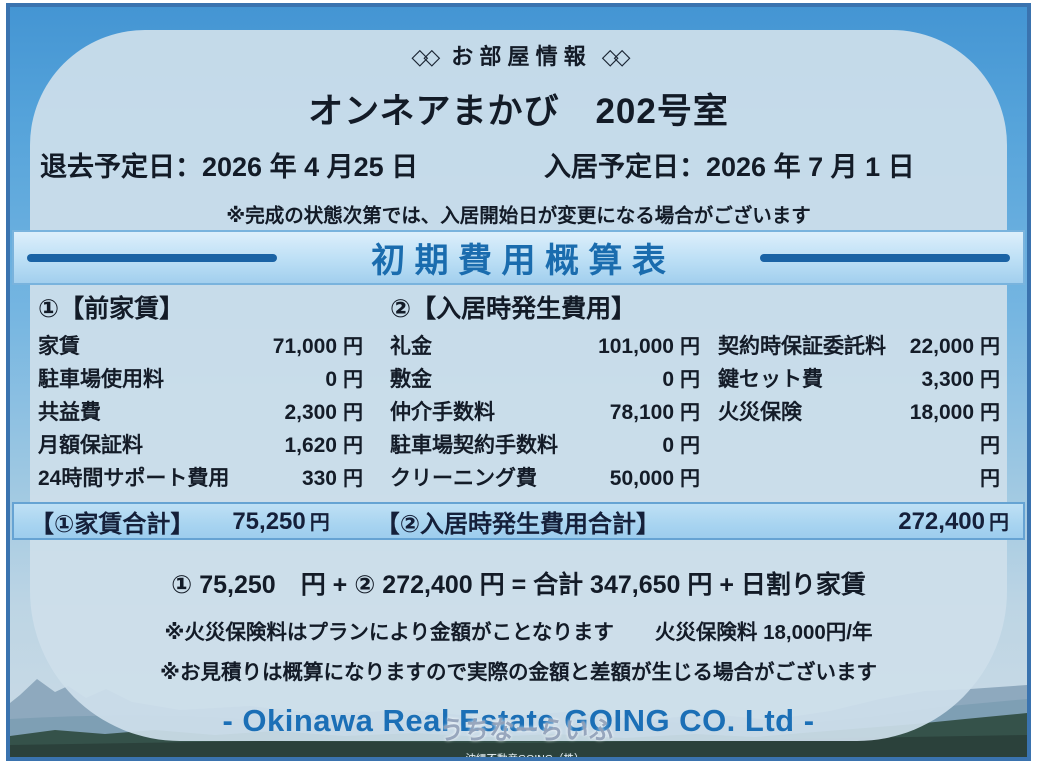 This screenshot has height=765, width=1037. What do you see at coordinates (411, 379) in the screenshot?
I see `row-label: 敷金` at bounding box center [411, 379].